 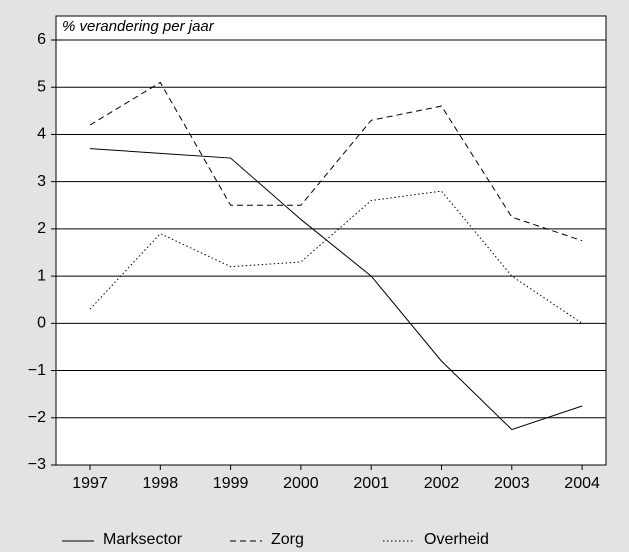 I want to click on y-axis-label: % verandering per jaar, so click(x=138, y=26).